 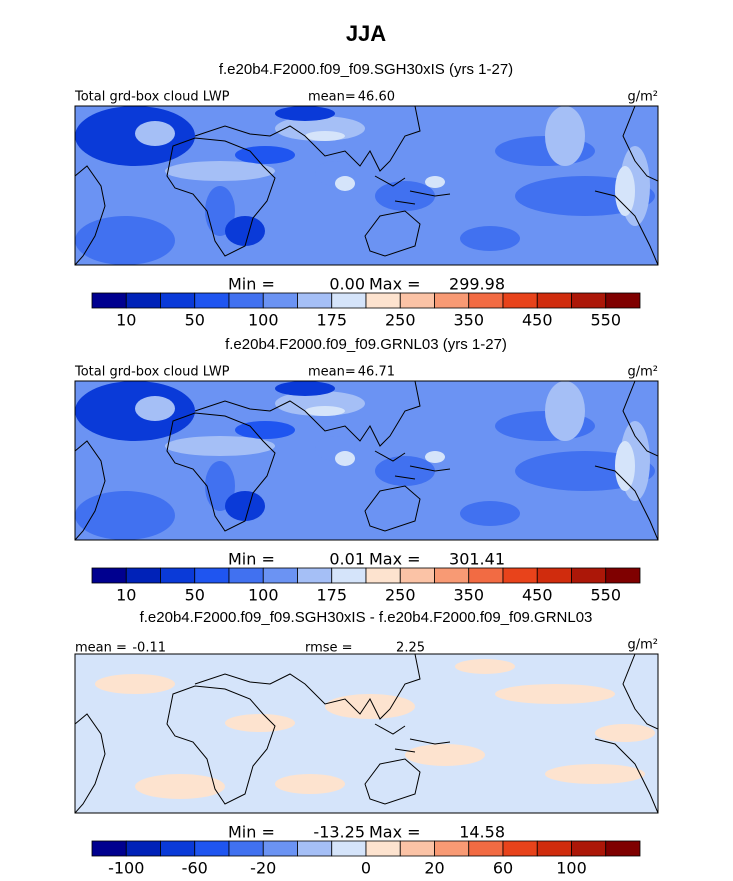 What do you see at coordinates (152, 97) in the screenshot?
I see `field-label: Total grd-box cloud LWP` at bounding box center [152, 97].